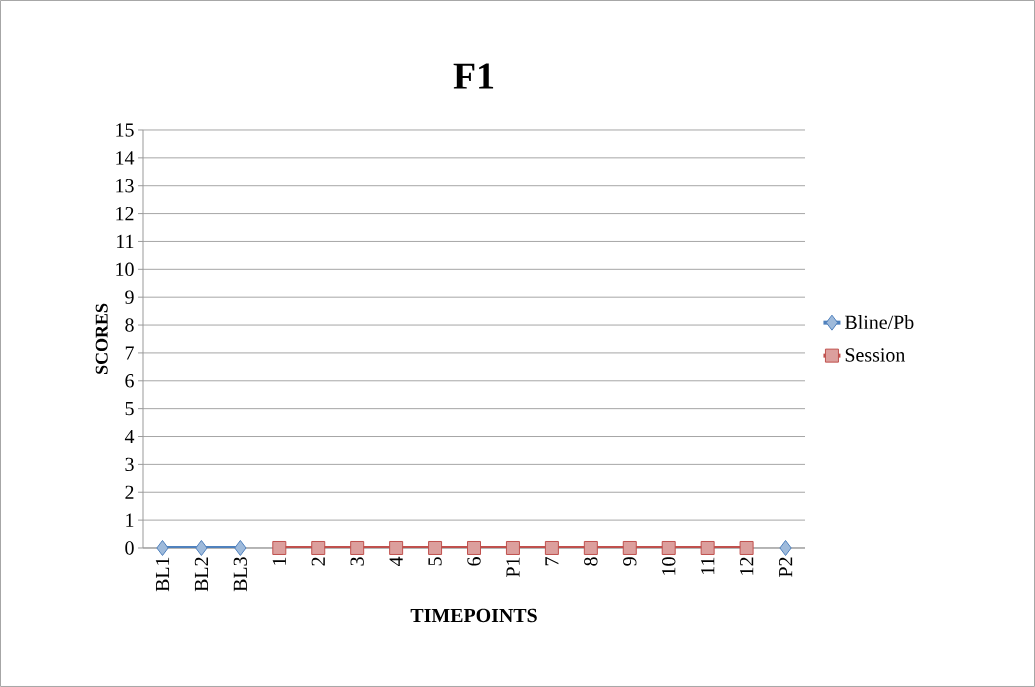 The height and width of the screenshot is (687, 1035). Describe the element at coordinates (129, 297) in the screenshot. I see `y-tick-label: 9` at that location.